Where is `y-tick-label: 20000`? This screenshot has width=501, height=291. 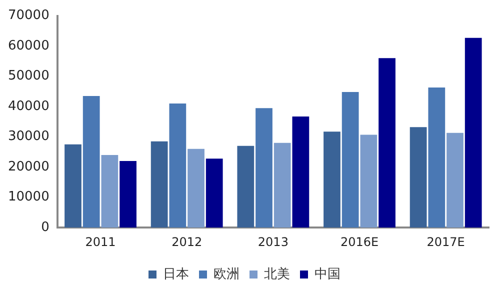
y-tick-label: 20000 is located at coordinates (29, 166).